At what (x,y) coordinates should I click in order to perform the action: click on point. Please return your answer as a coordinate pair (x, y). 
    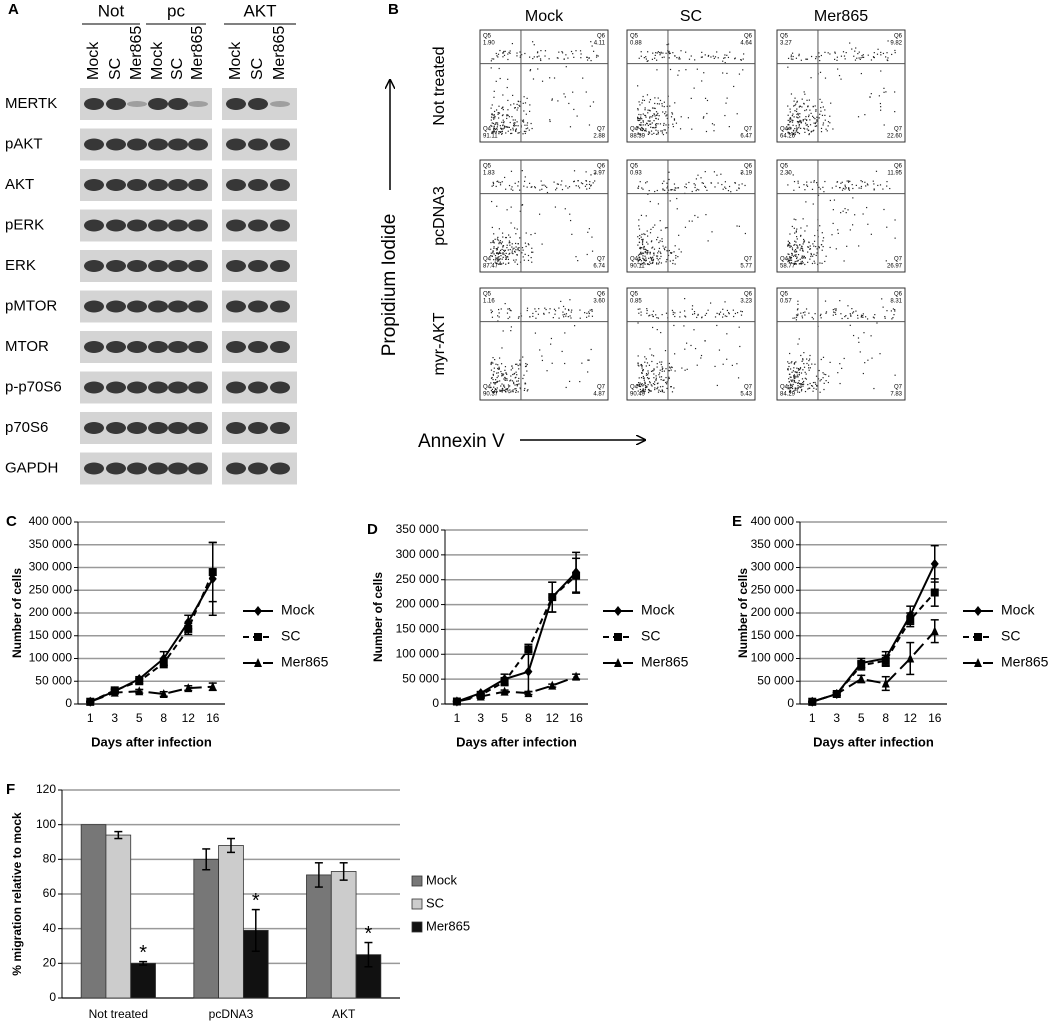
    Looking at the image, I should click on (576, 676).